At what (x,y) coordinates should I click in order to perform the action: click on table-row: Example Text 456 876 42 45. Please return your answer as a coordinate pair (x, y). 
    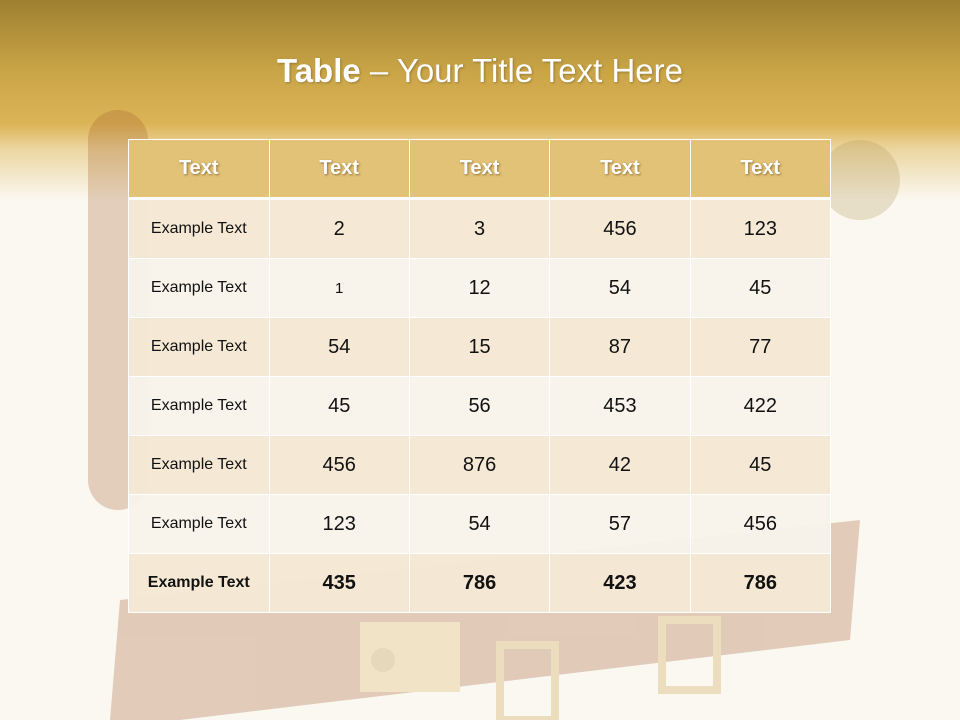
    Looking at the image, I should click on (480, 465).